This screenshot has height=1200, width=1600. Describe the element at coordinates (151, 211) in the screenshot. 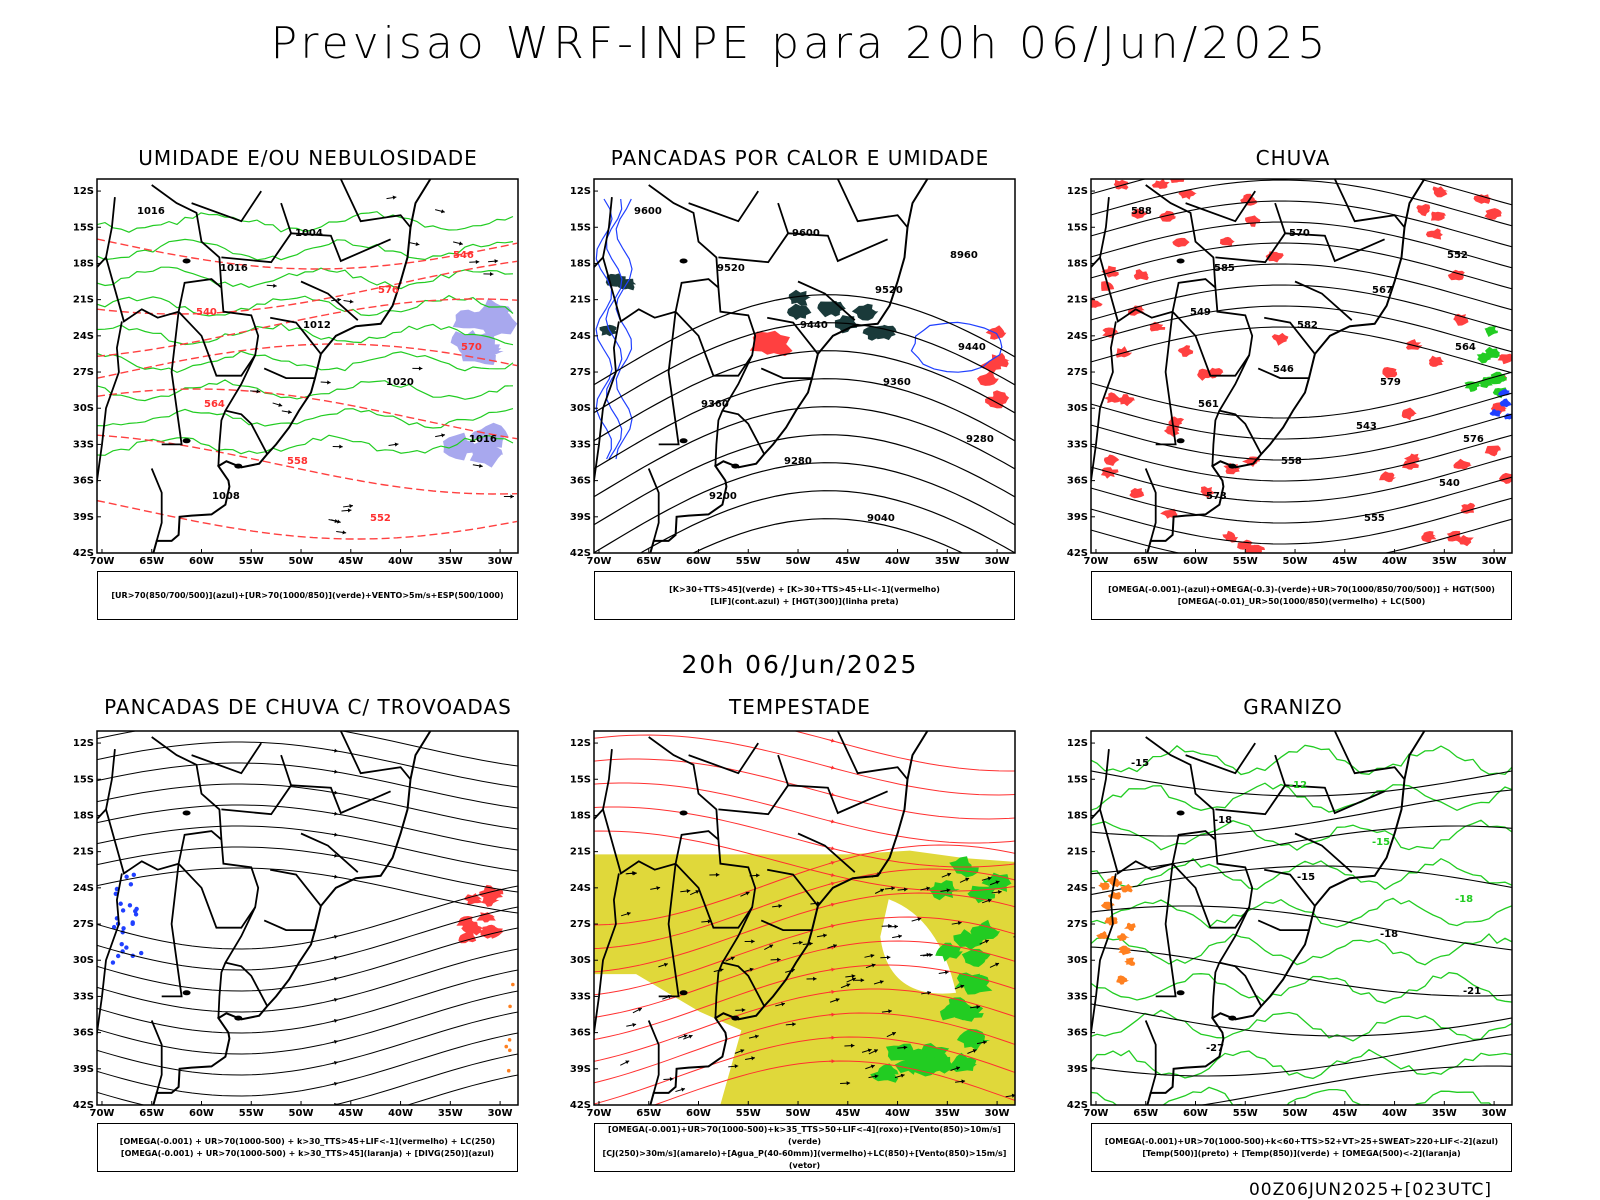

I see `contour-label: 1016` at that location.